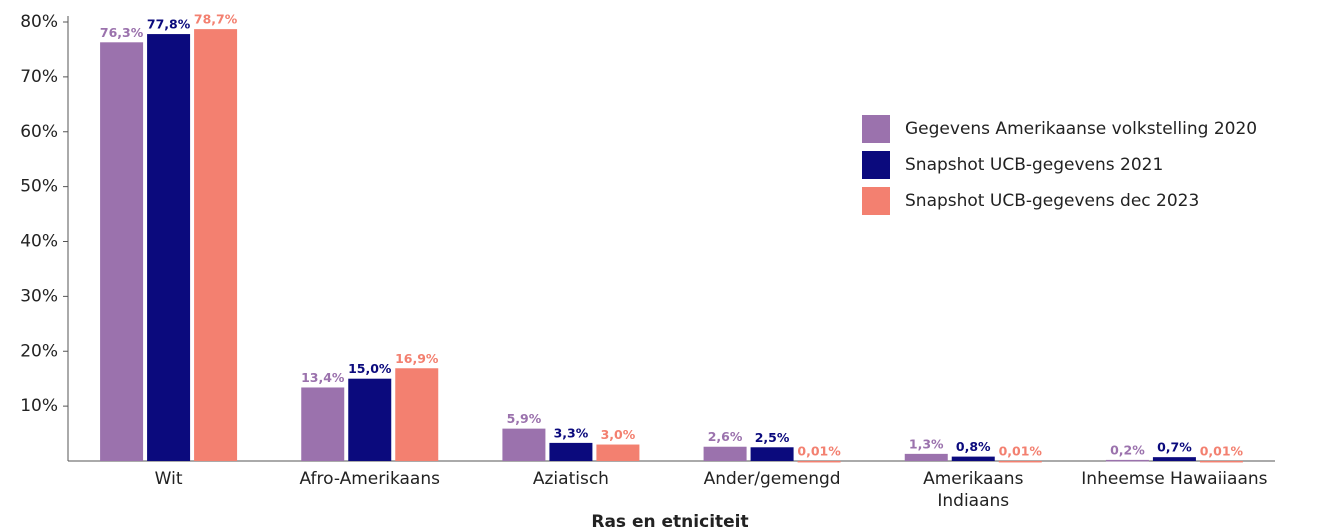 This screenshot has width=1325, height=532. Describe the element at coordinates (524, 418) in the screenshot. I see `value-label: 5,9%` at that location.